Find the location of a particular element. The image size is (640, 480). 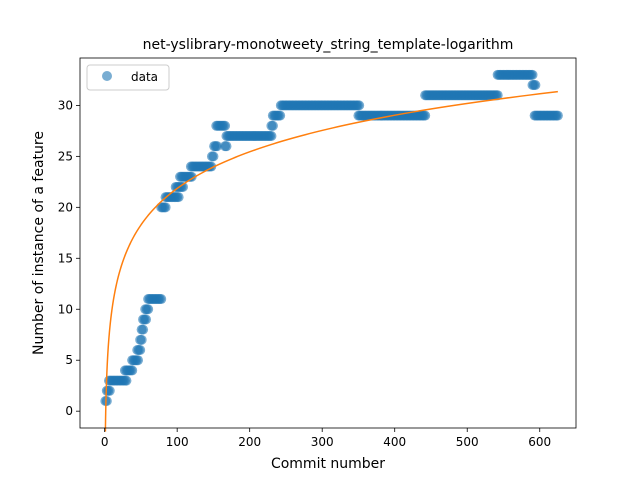

x-tick-label: 400 is located at coordinates (394, 442).